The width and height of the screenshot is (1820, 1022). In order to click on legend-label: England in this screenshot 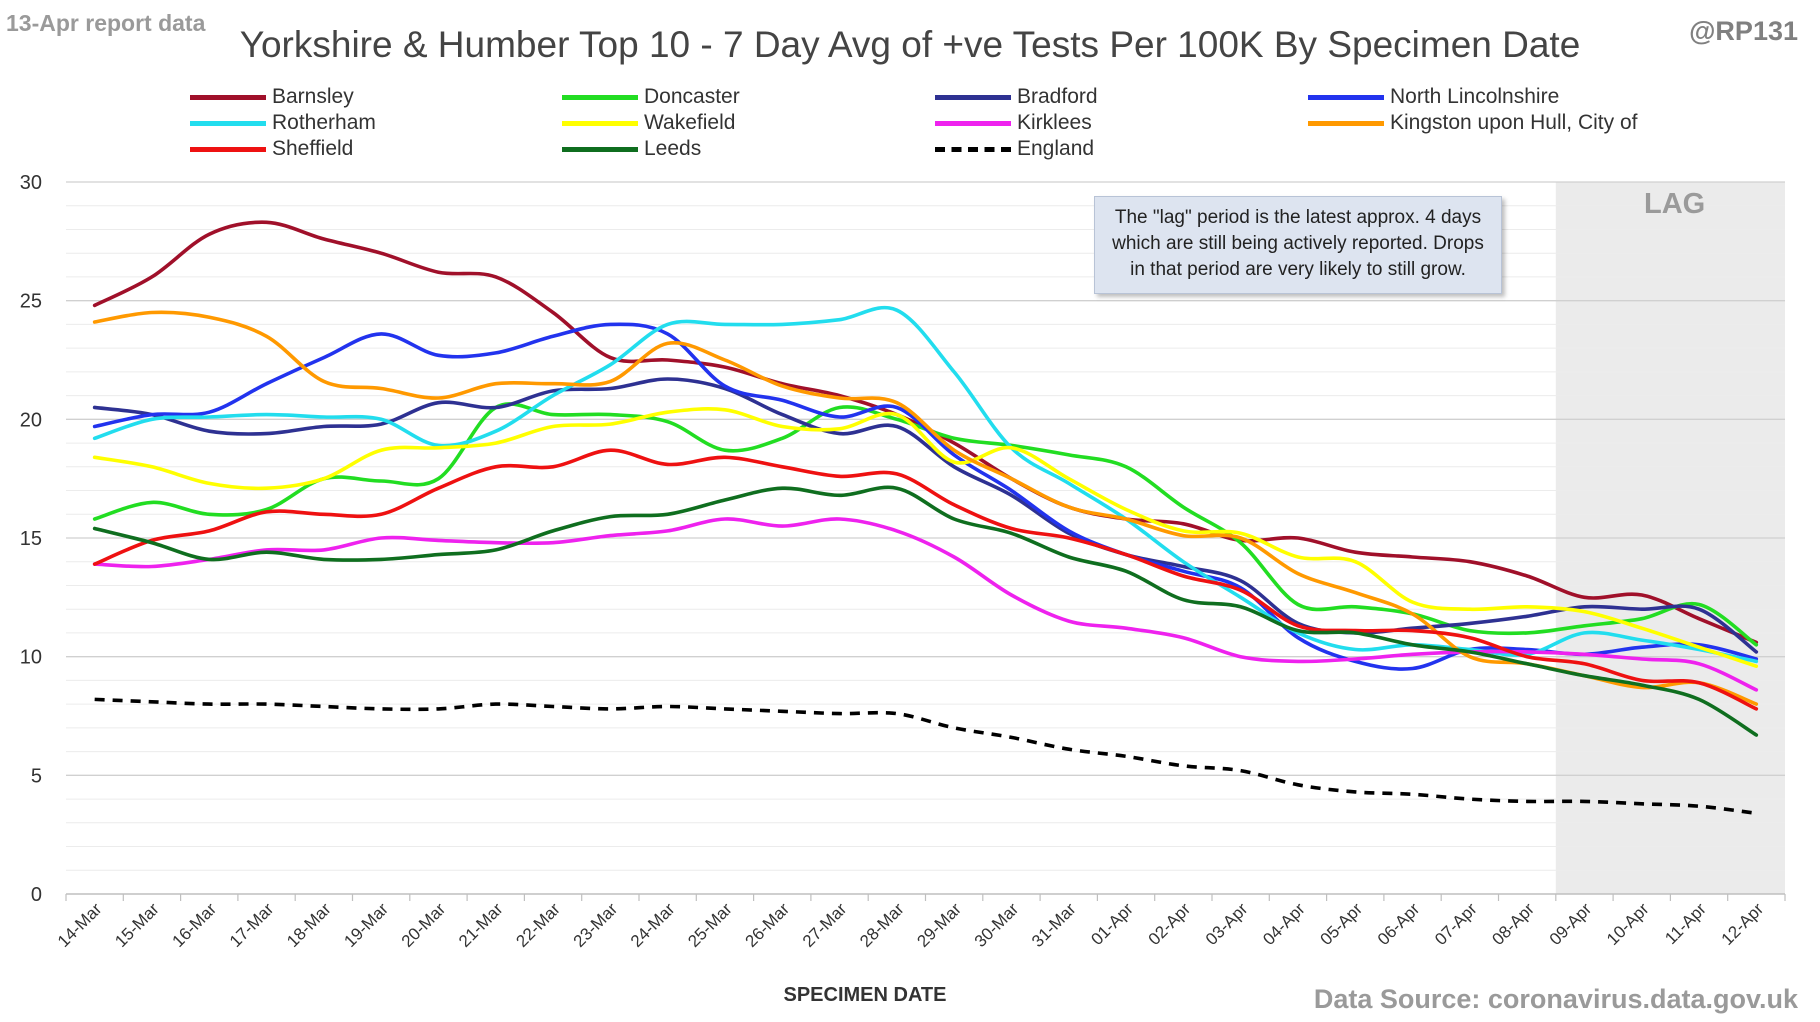, I will do `click(1056, 148)`.